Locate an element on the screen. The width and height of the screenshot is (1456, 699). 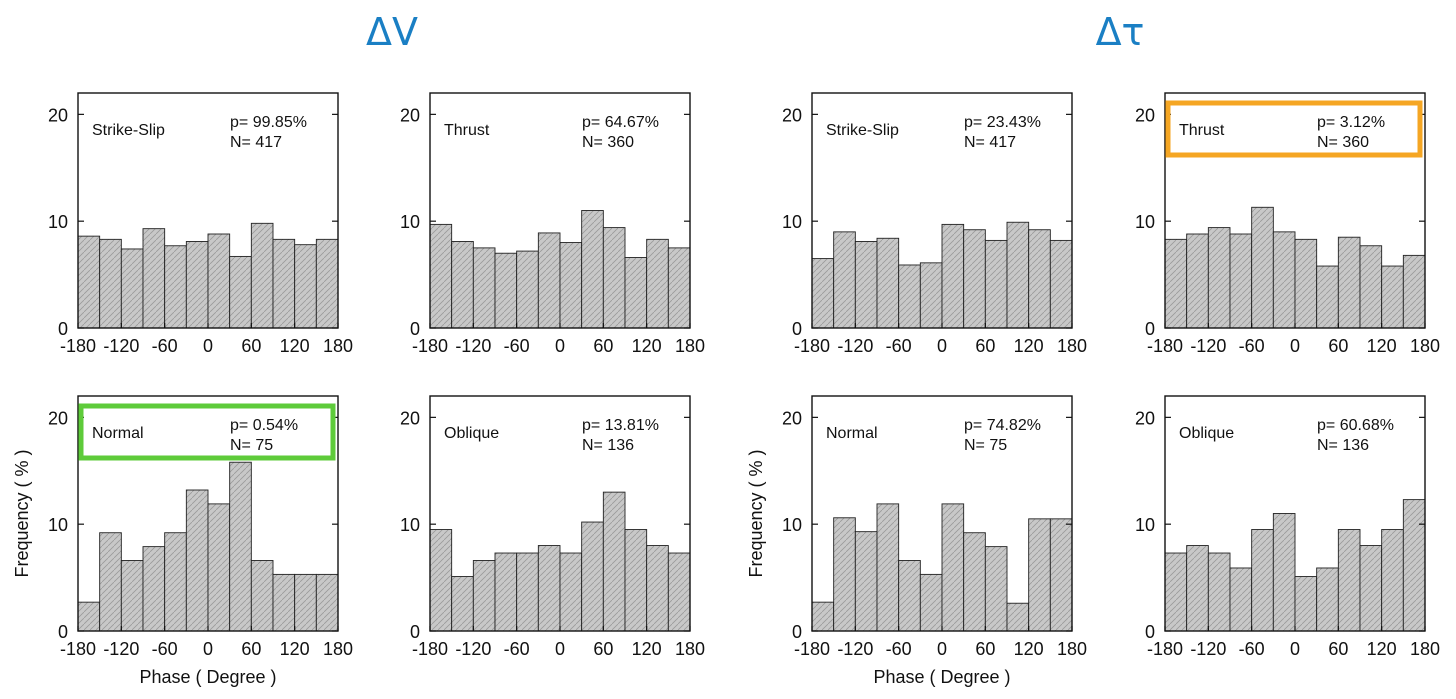
p-value-label: p= 64.67% is located at coordinates (620, 122).